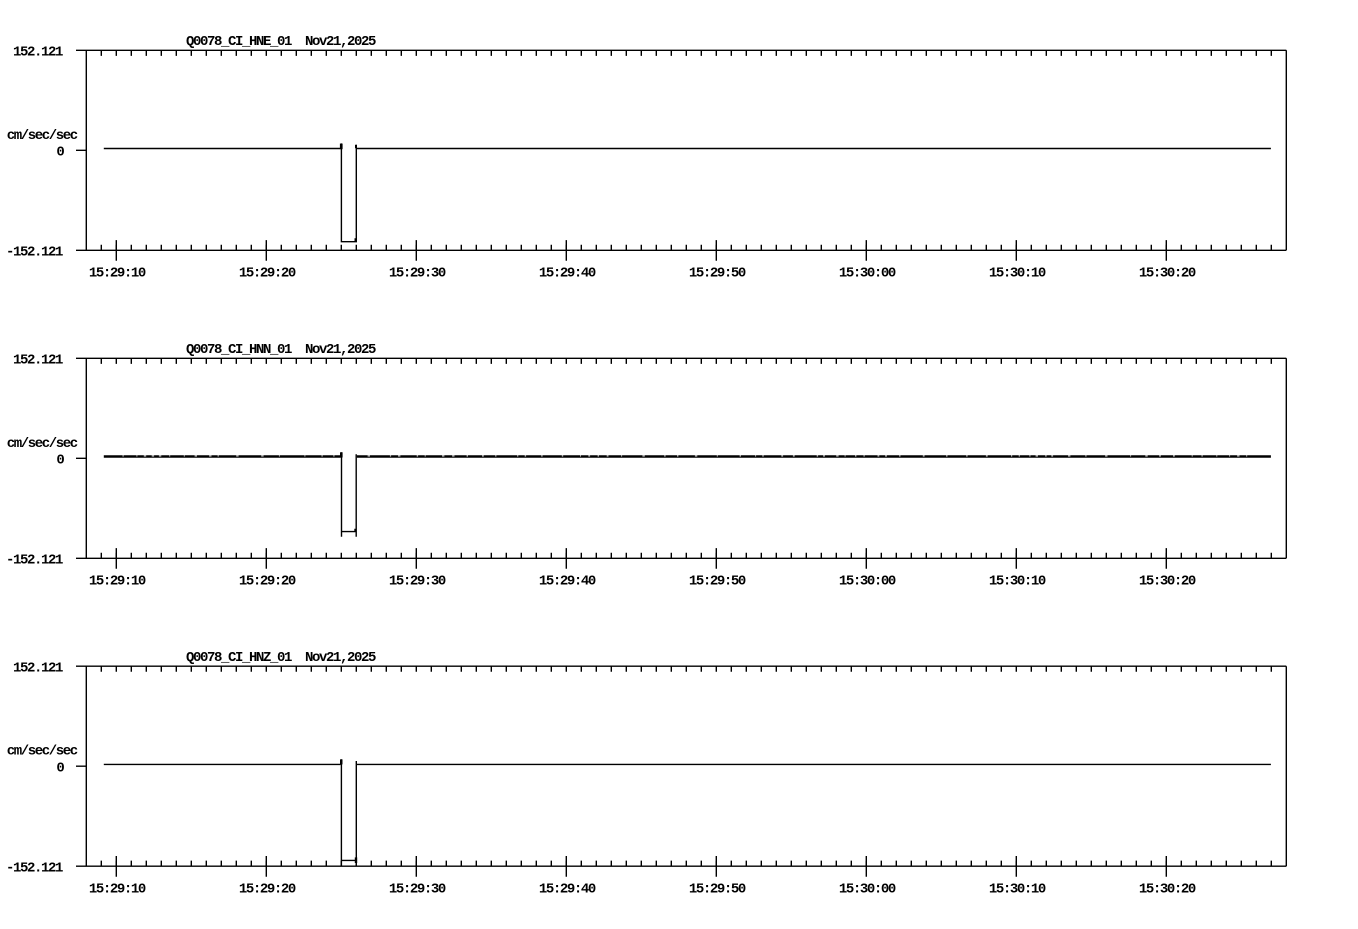 The height and width of the screenshot is (929, 1358). I want to click on svg-text: Q0078_CI_HNN_01 Nov21,2025, so click(281, 350).